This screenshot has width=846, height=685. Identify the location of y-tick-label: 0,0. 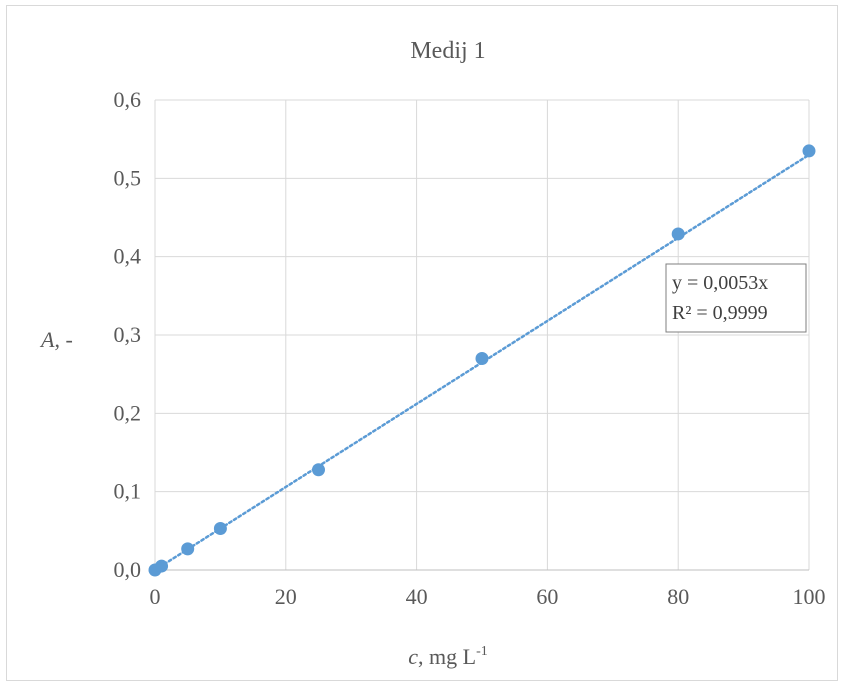
(128, 569).